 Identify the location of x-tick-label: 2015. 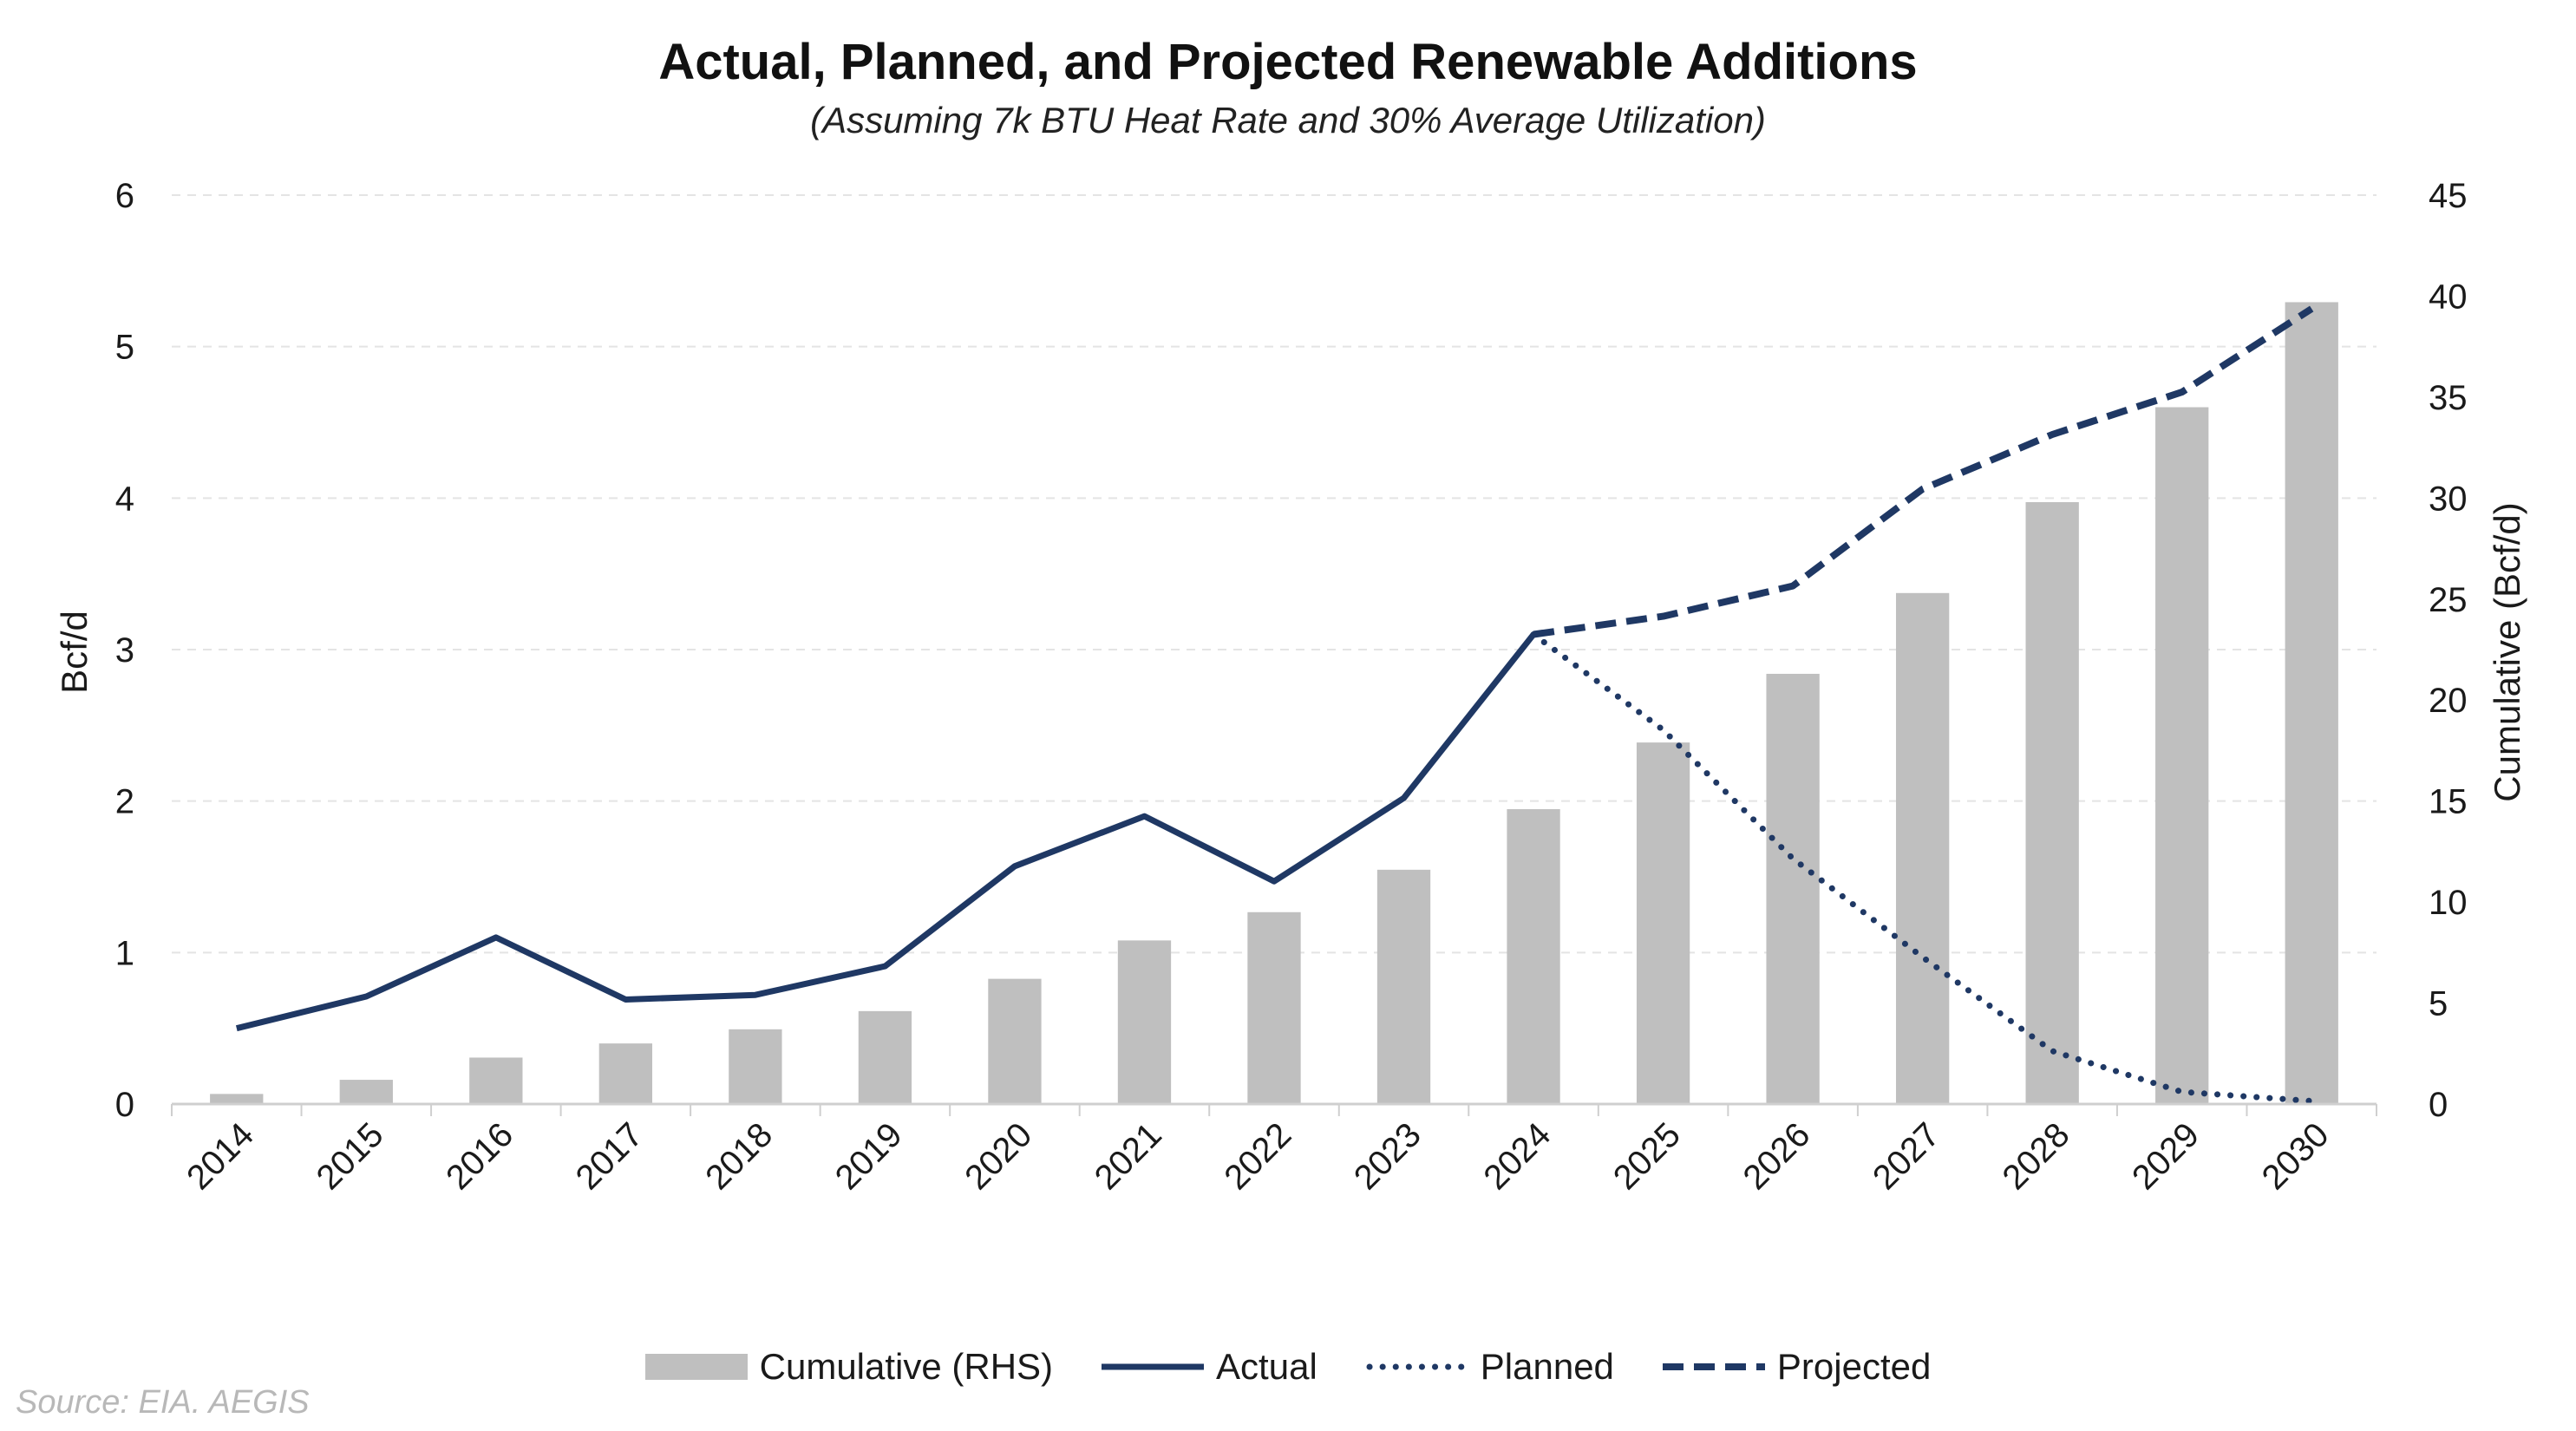
(350, 1156).